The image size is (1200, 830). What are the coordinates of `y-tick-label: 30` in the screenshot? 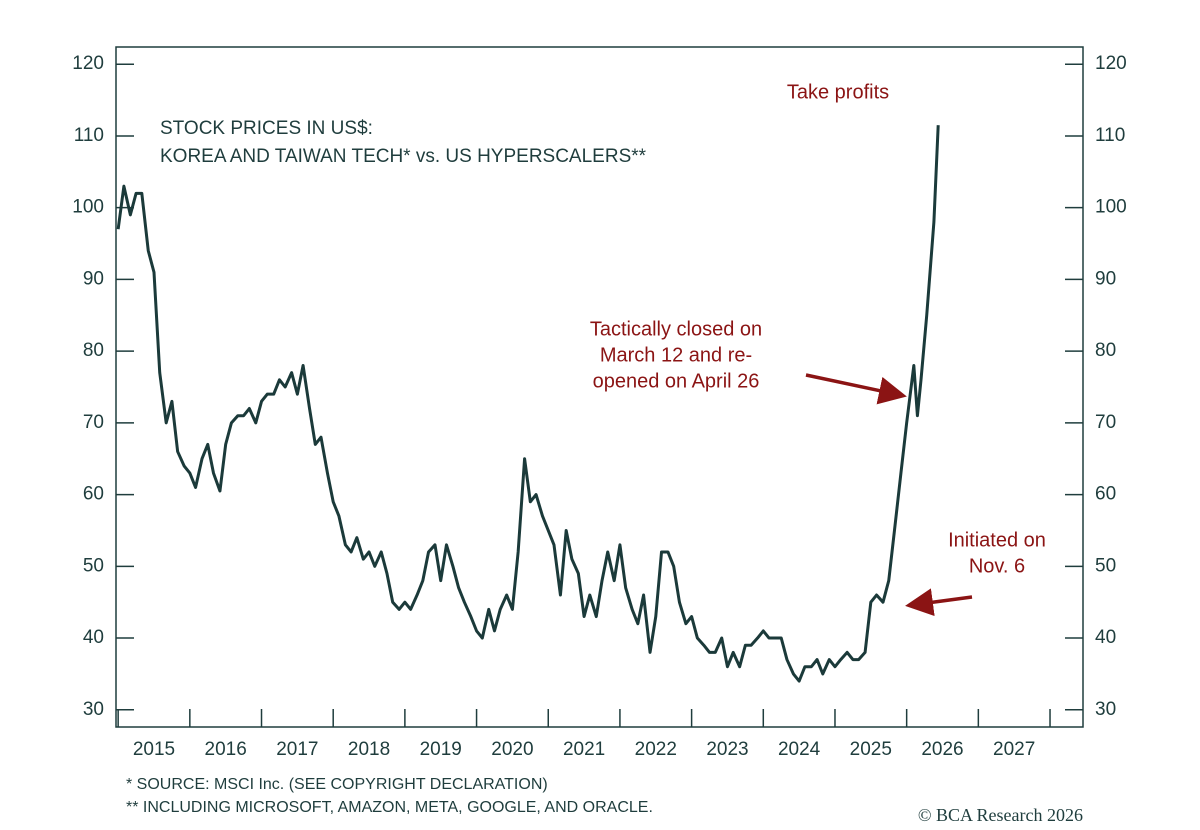 It's located at (93, 709).